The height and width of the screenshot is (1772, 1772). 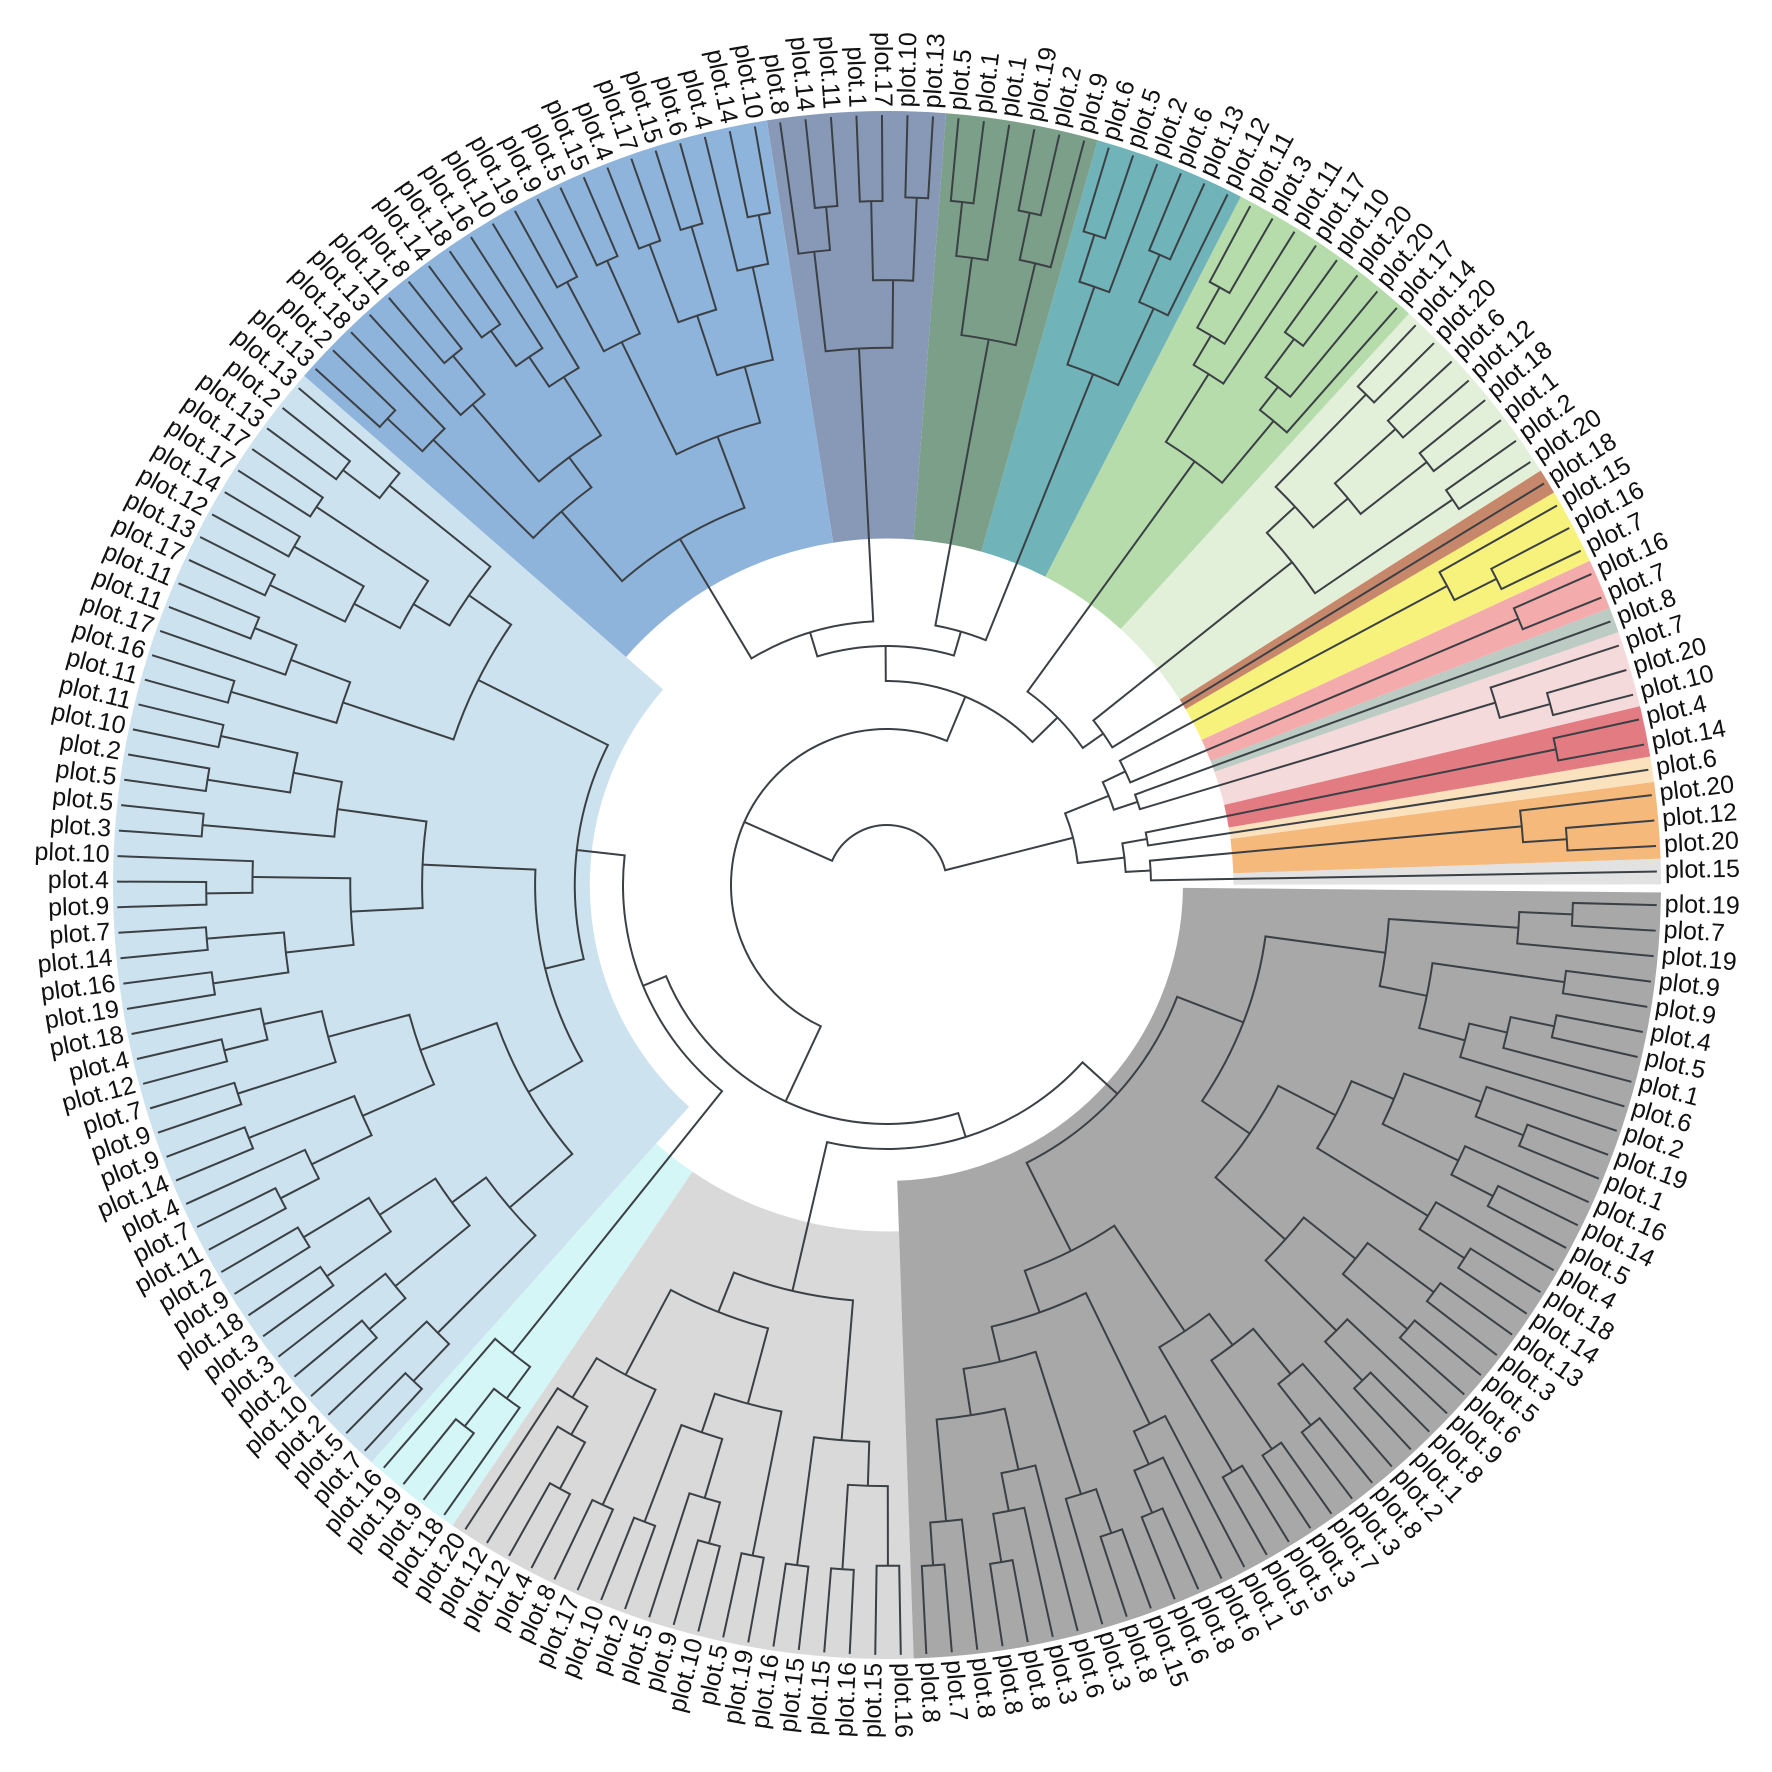 What do you see at coordinates (78, 880) in the screenshot?
I see `leaf-label: plot.4` at bounding box center [78, 880].